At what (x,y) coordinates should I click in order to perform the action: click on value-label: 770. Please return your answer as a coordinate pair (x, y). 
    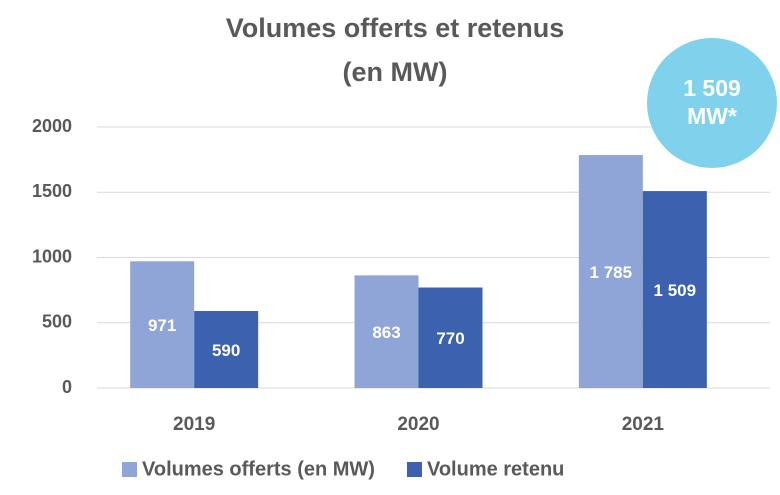
    Looking at the image, I should click on (450, 338).